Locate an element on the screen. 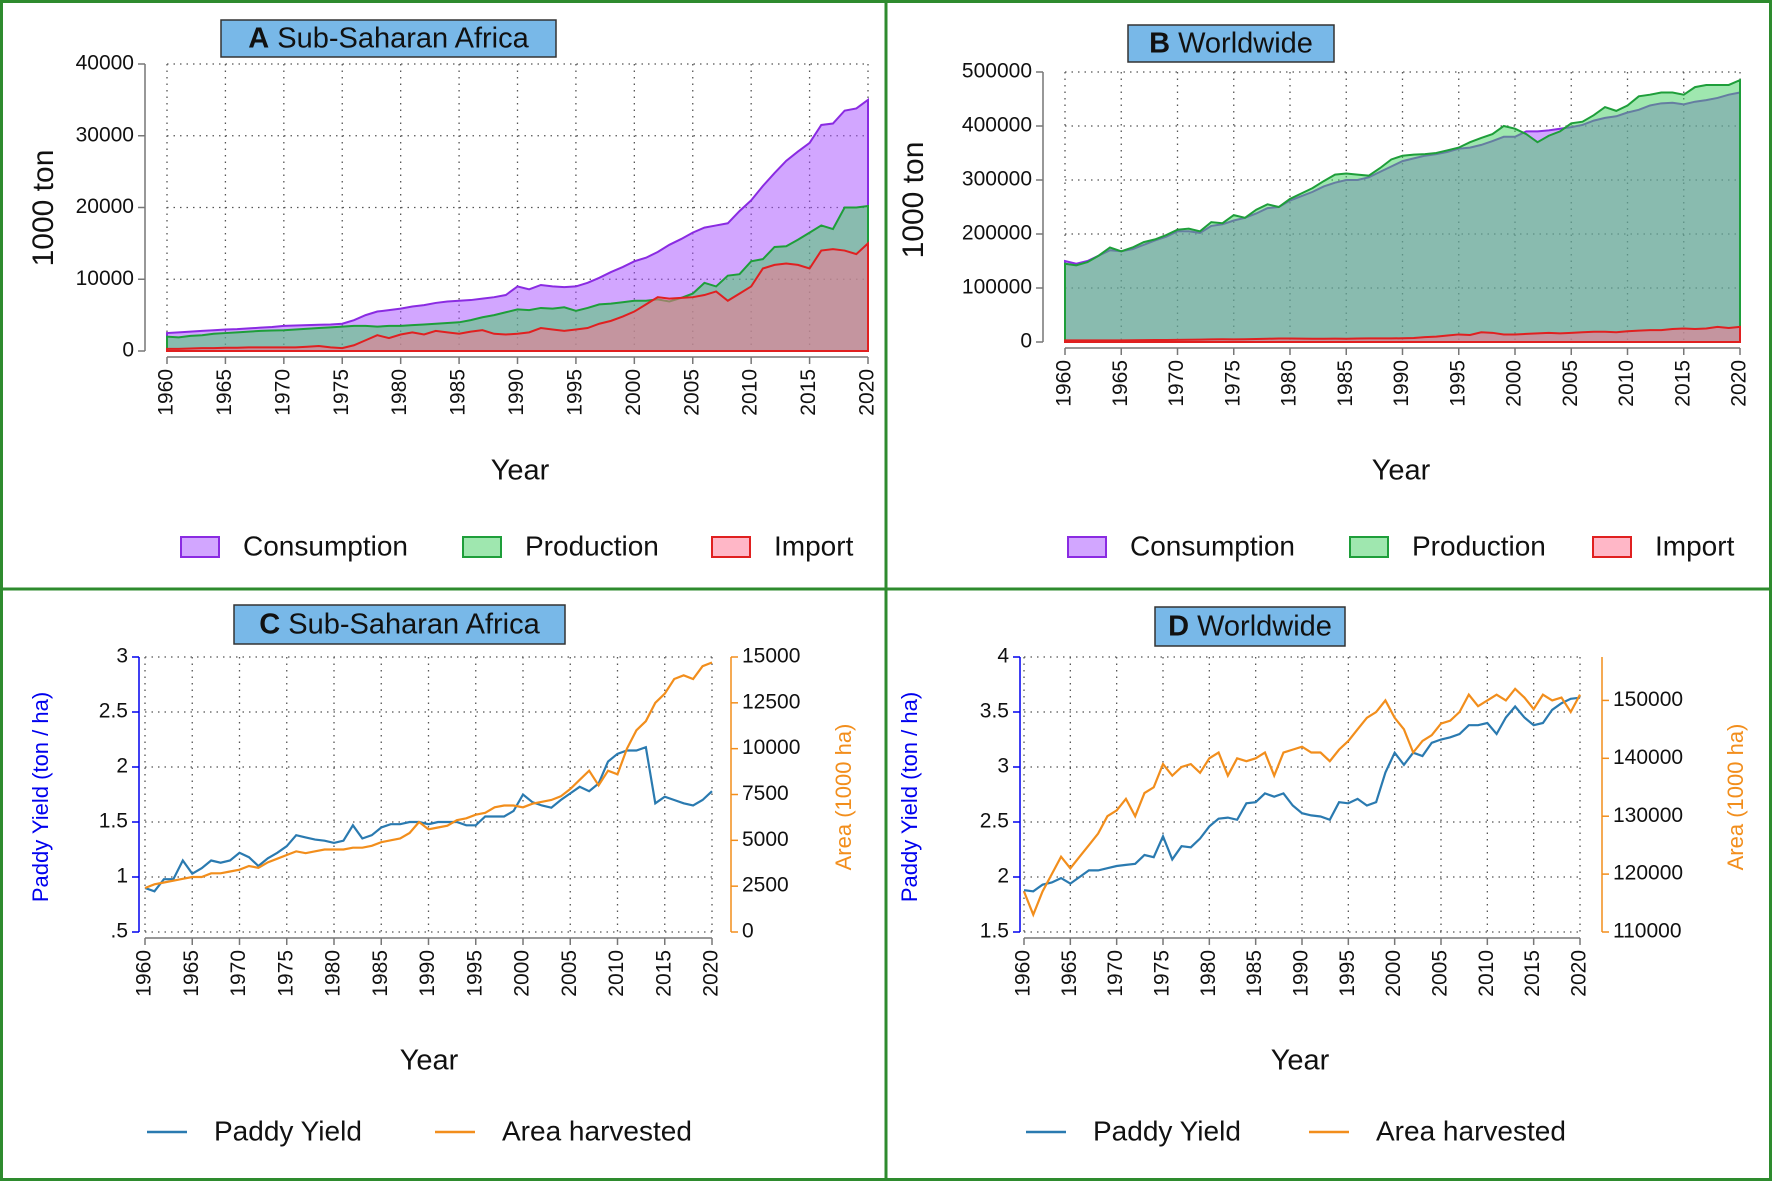  y-tick-label: 3 is located at coordinates (1003, 766).